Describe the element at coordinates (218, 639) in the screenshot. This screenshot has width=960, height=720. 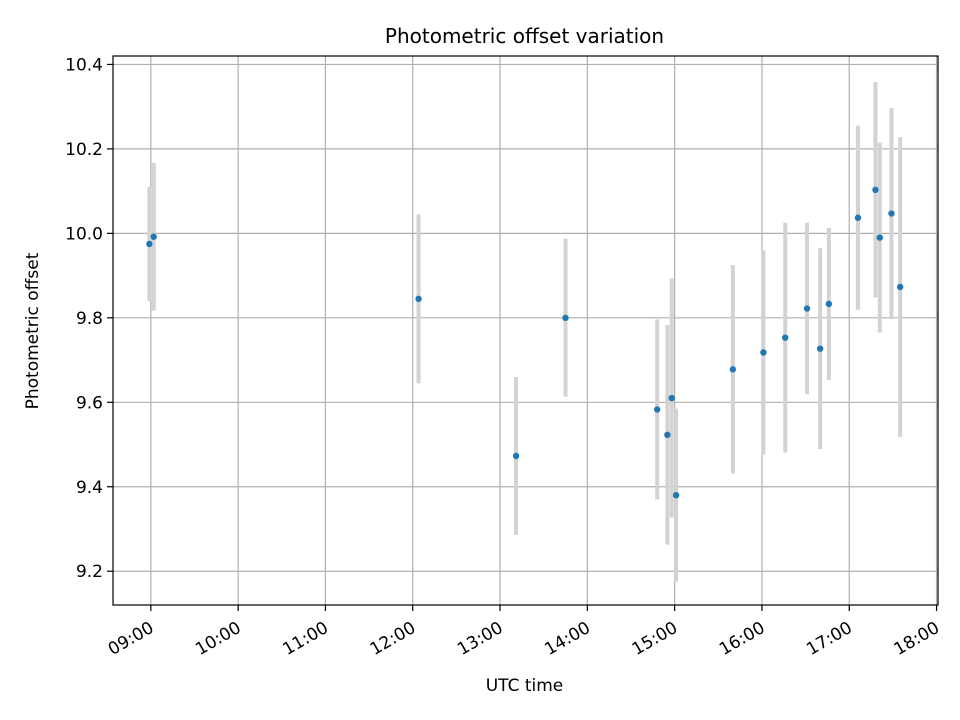
I see `x-tick-label: 10:00` at that location.